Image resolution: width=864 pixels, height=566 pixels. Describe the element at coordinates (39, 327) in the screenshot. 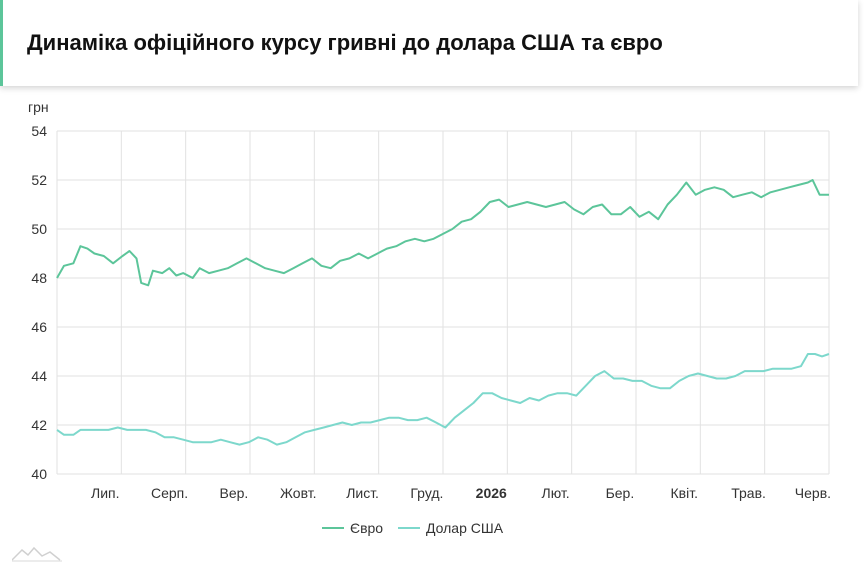

I see `y-tick-label: 46` at that location.